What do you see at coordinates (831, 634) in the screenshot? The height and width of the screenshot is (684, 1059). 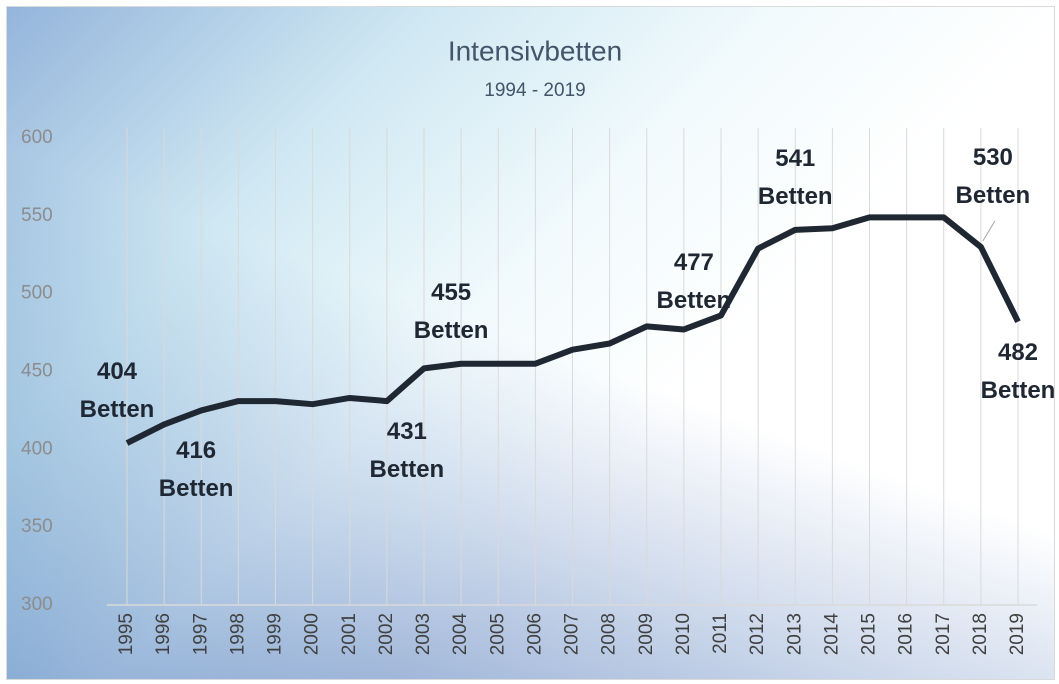 I see `x-tick-label: 2014` at bounding box center [831, 634].